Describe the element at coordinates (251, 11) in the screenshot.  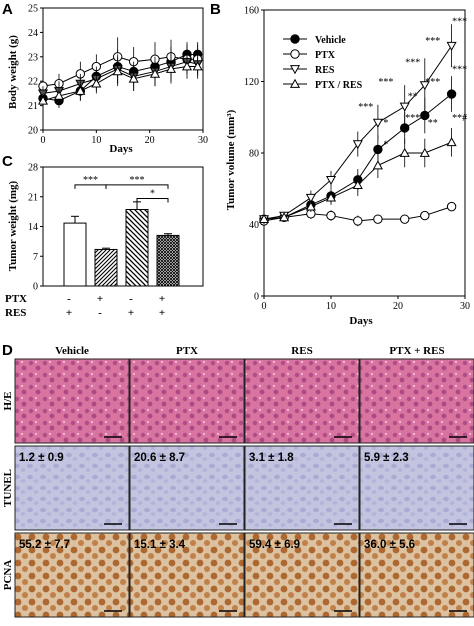
I see `chartB-ytick-label: 160` at that location.